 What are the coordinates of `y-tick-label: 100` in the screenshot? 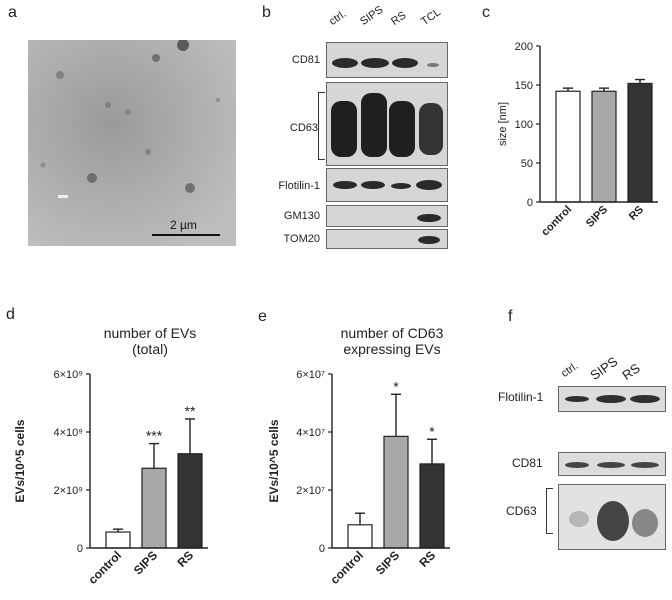 It's located at (524, 125).